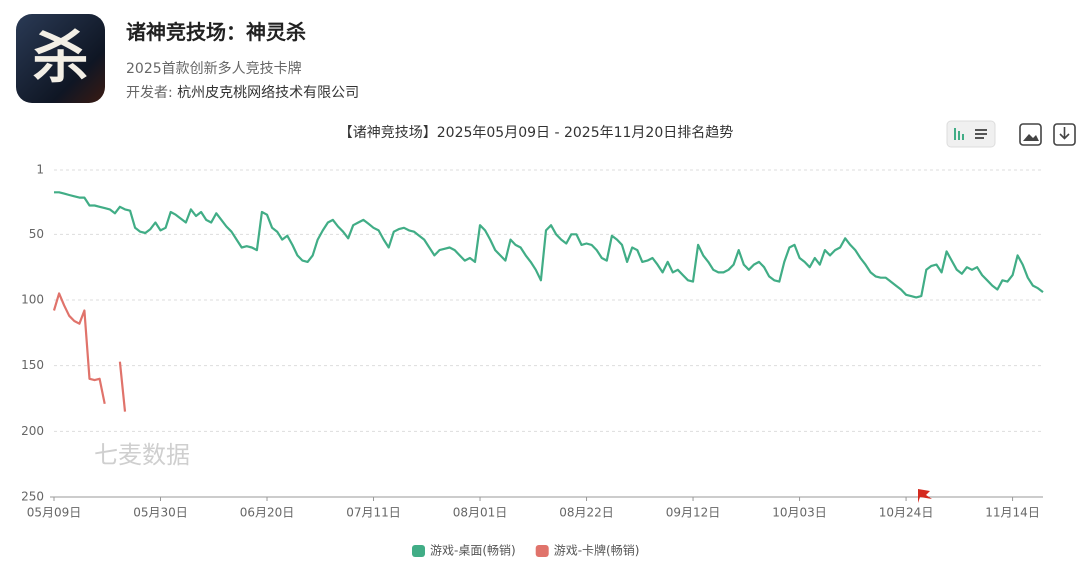 The image size is (1080, 576). I want to click on developer: 开发者: 杭州皮克桃网络技术有限公司, so click(242, 92).